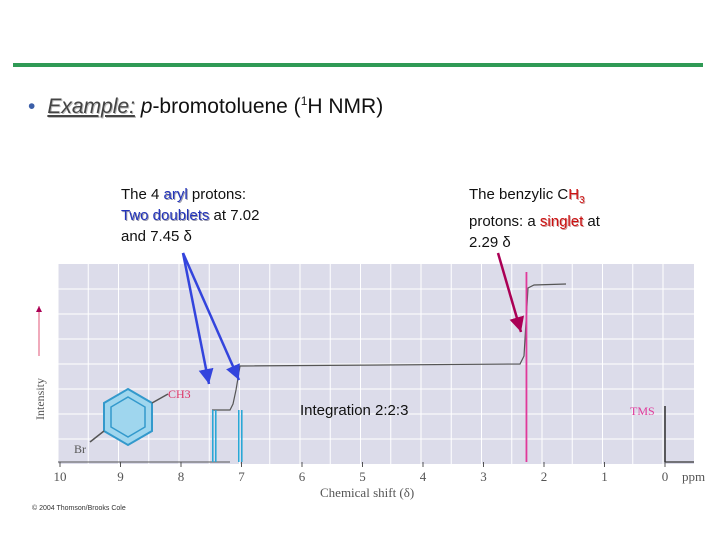 This screenshot has height=540, width=720. Describe the element at coordinates (179, 394) in the screenshot. I see `ch3-label: CH3` at that location.